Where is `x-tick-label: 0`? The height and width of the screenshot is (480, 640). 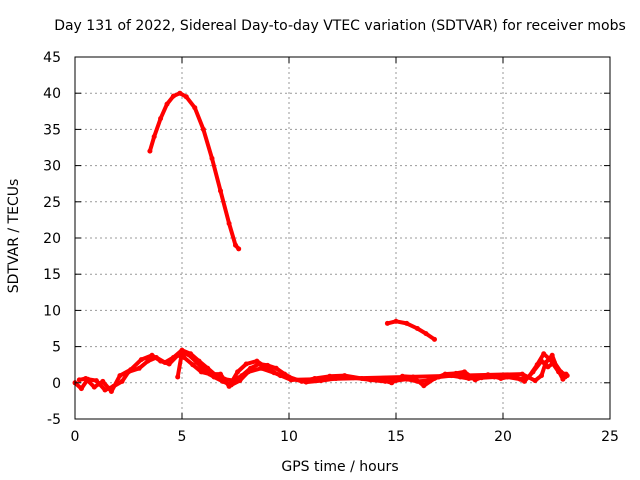 x-tick-label: 0 is located at coordinates (75, 437).